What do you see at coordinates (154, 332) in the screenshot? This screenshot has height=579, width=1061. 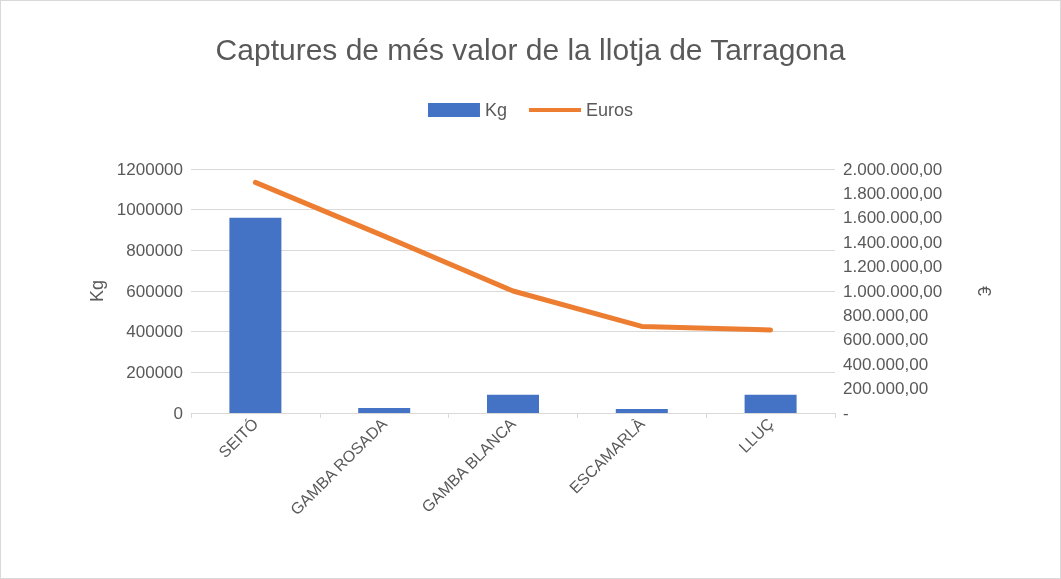 I see `y-tick-label: 400000` at bounding box center [154, 332].